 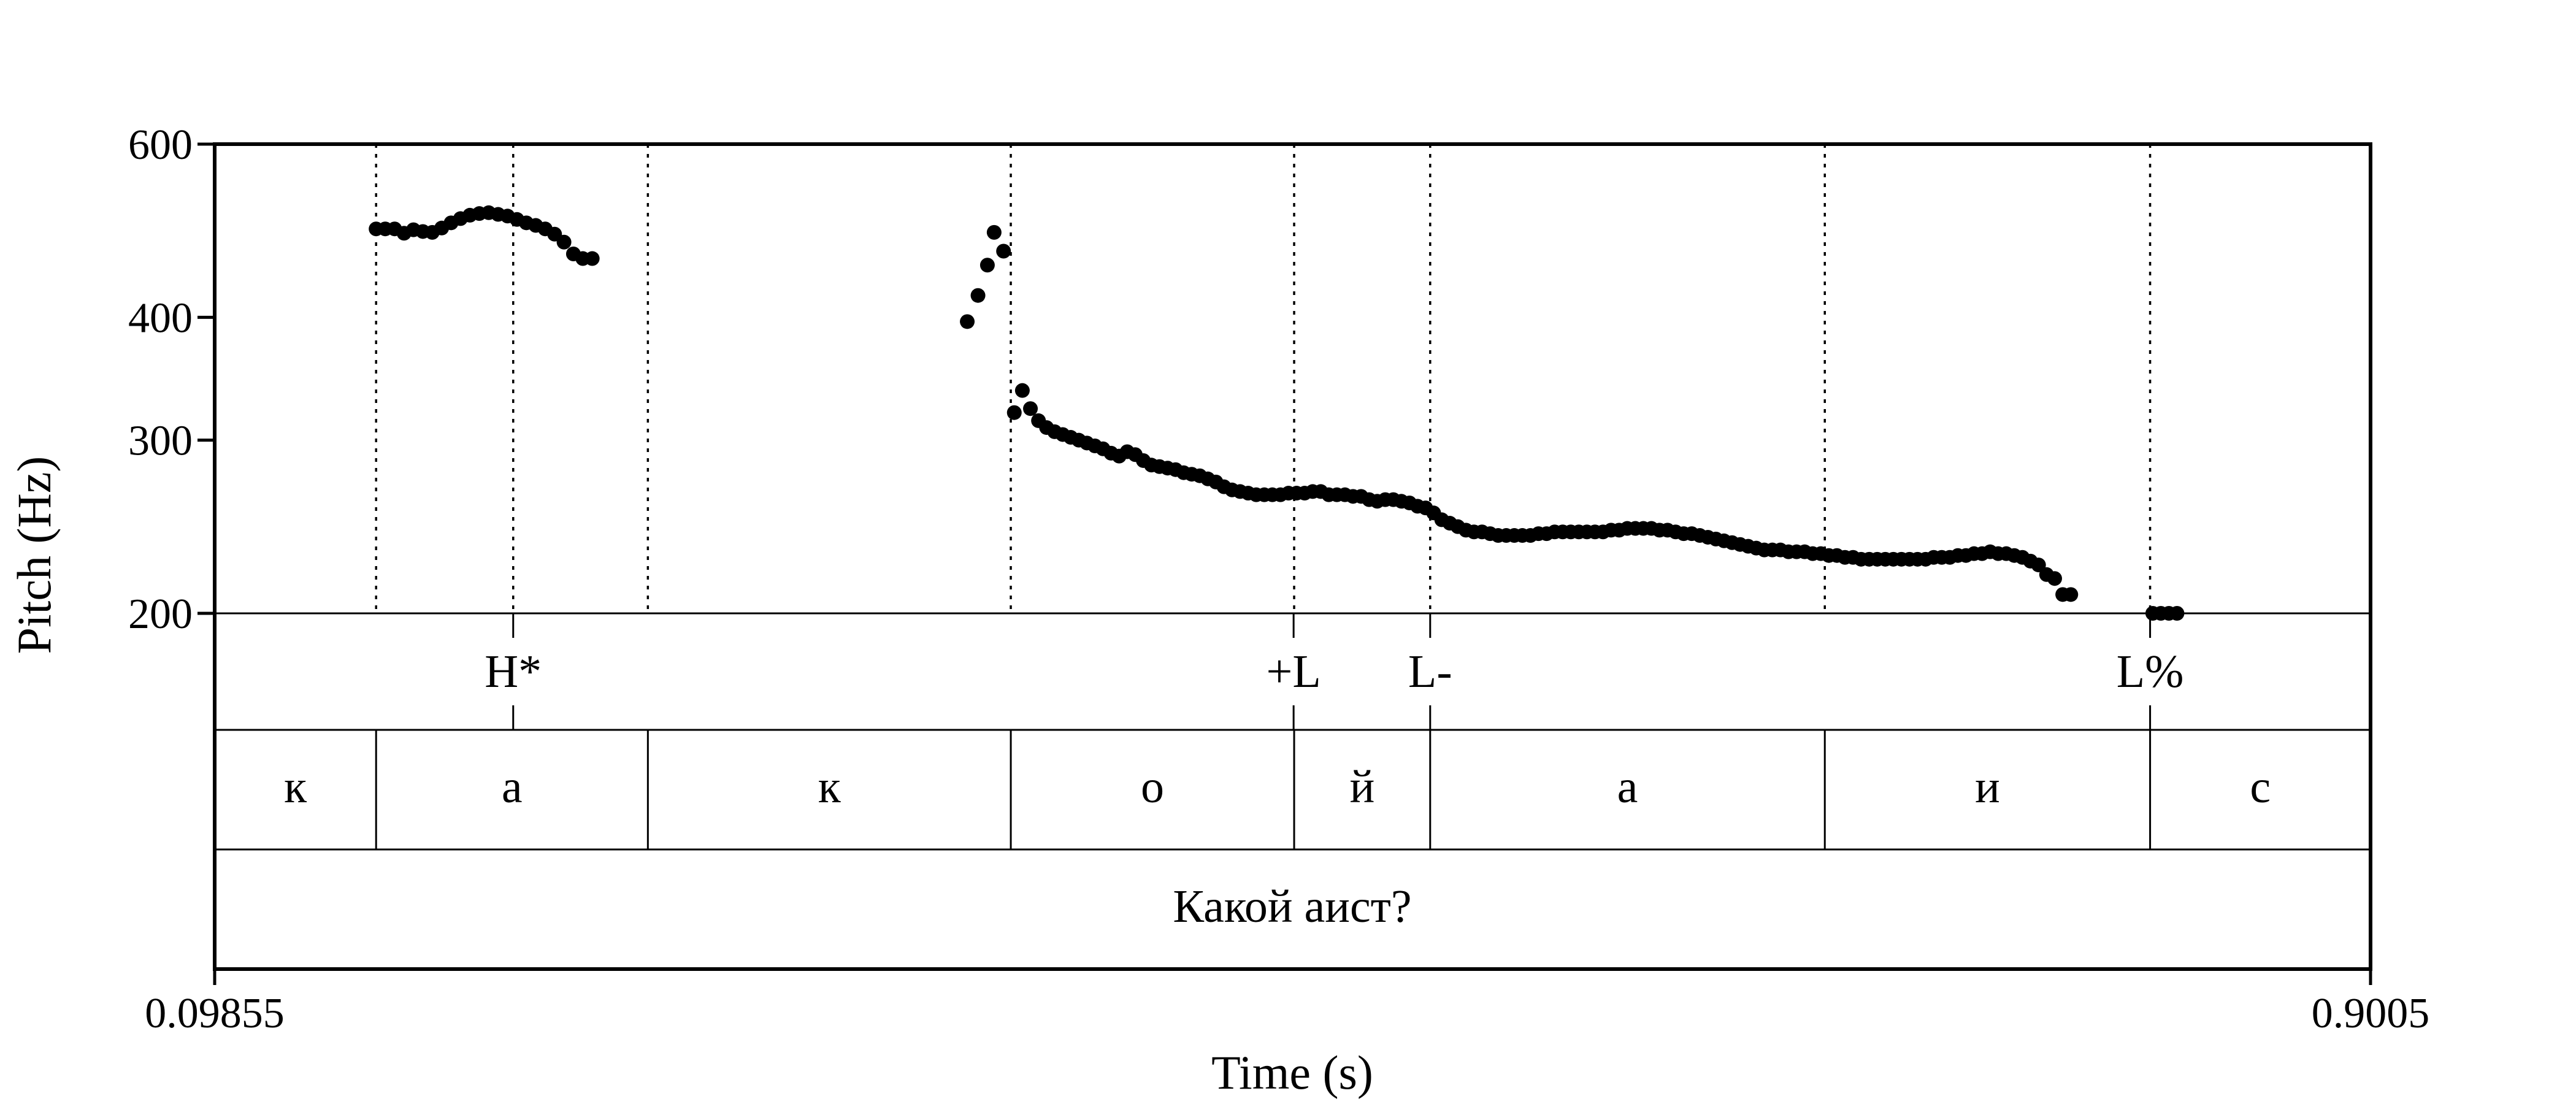 I want to click on y-axis-title: Pitch (Hz), so click(x=34, y=555).